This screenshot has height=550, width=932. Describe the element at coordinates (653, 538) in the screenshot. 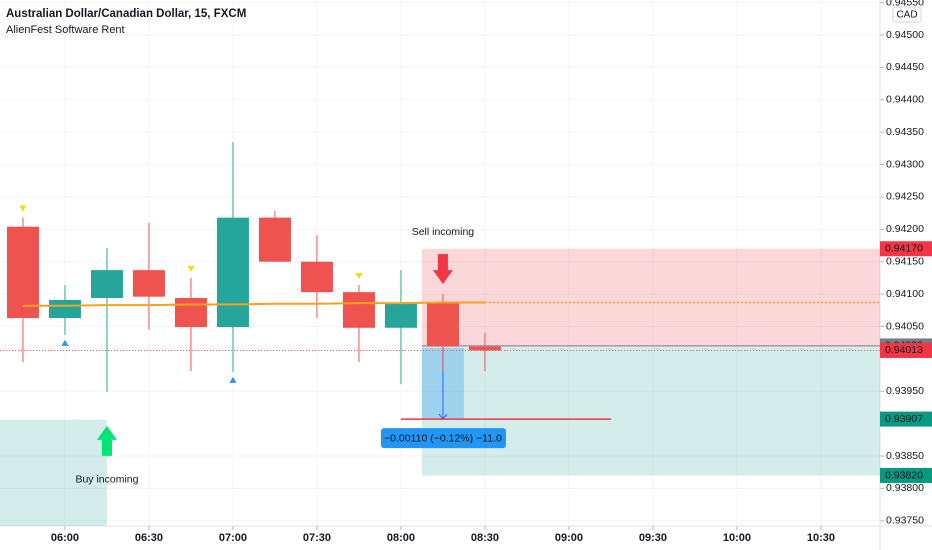

I see `x-tick-label: 09:30` at that location.